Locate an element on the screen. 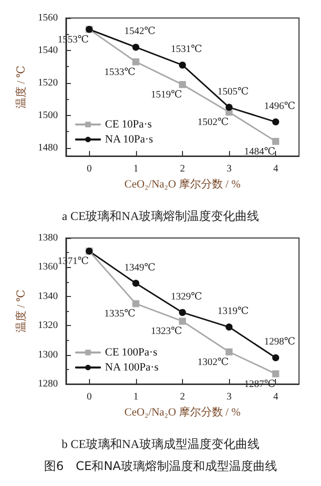  y-tick-label: 1360 is located at coordinates (48, 267).